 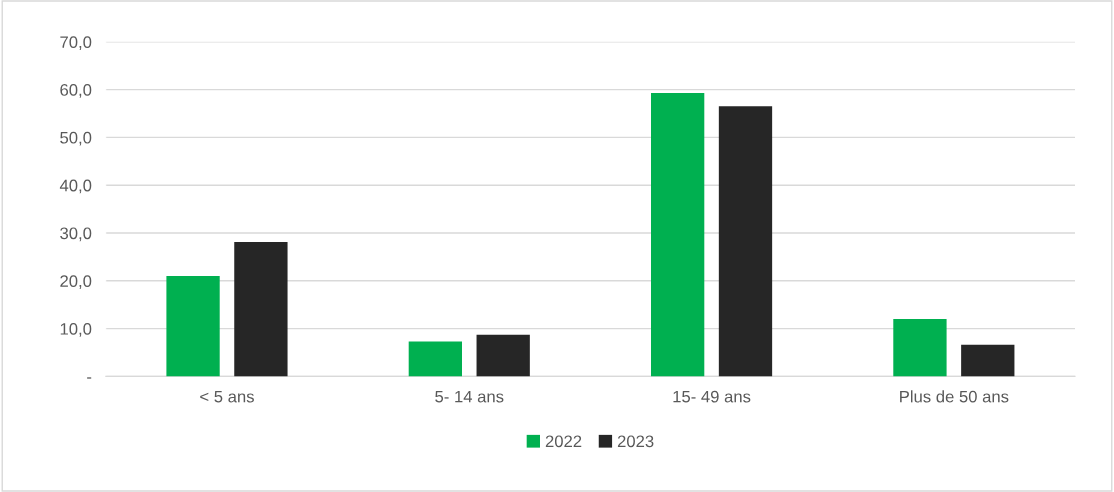 I want to click on y-tick-label: 70,0, so click(x=76, y=43).